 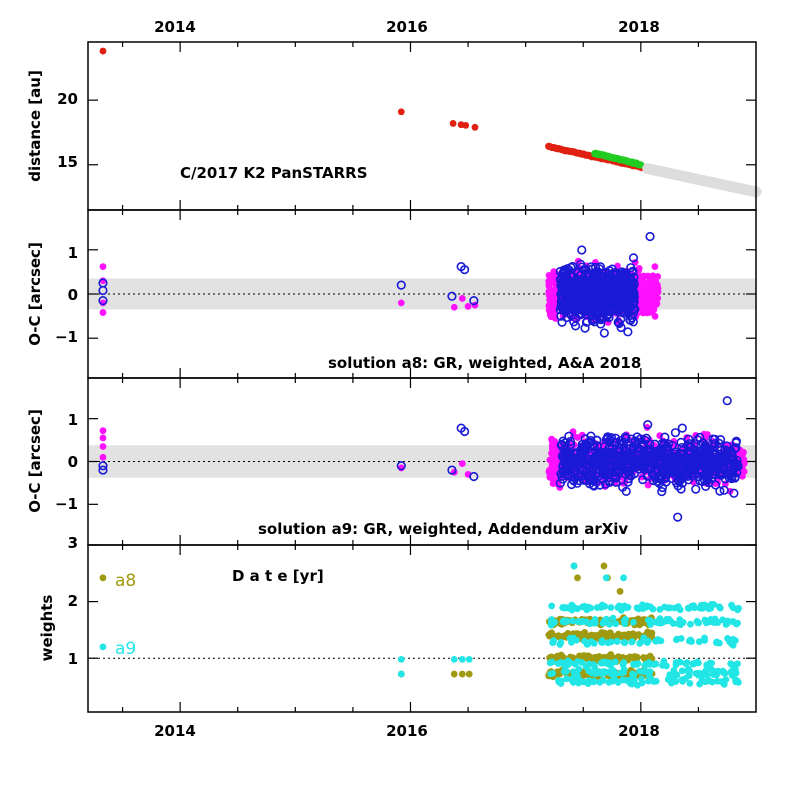 What do you see at coordinates (73, 420) in the screenshot?
I see `p3-ytick: 1` at bounding box center [73, 420].